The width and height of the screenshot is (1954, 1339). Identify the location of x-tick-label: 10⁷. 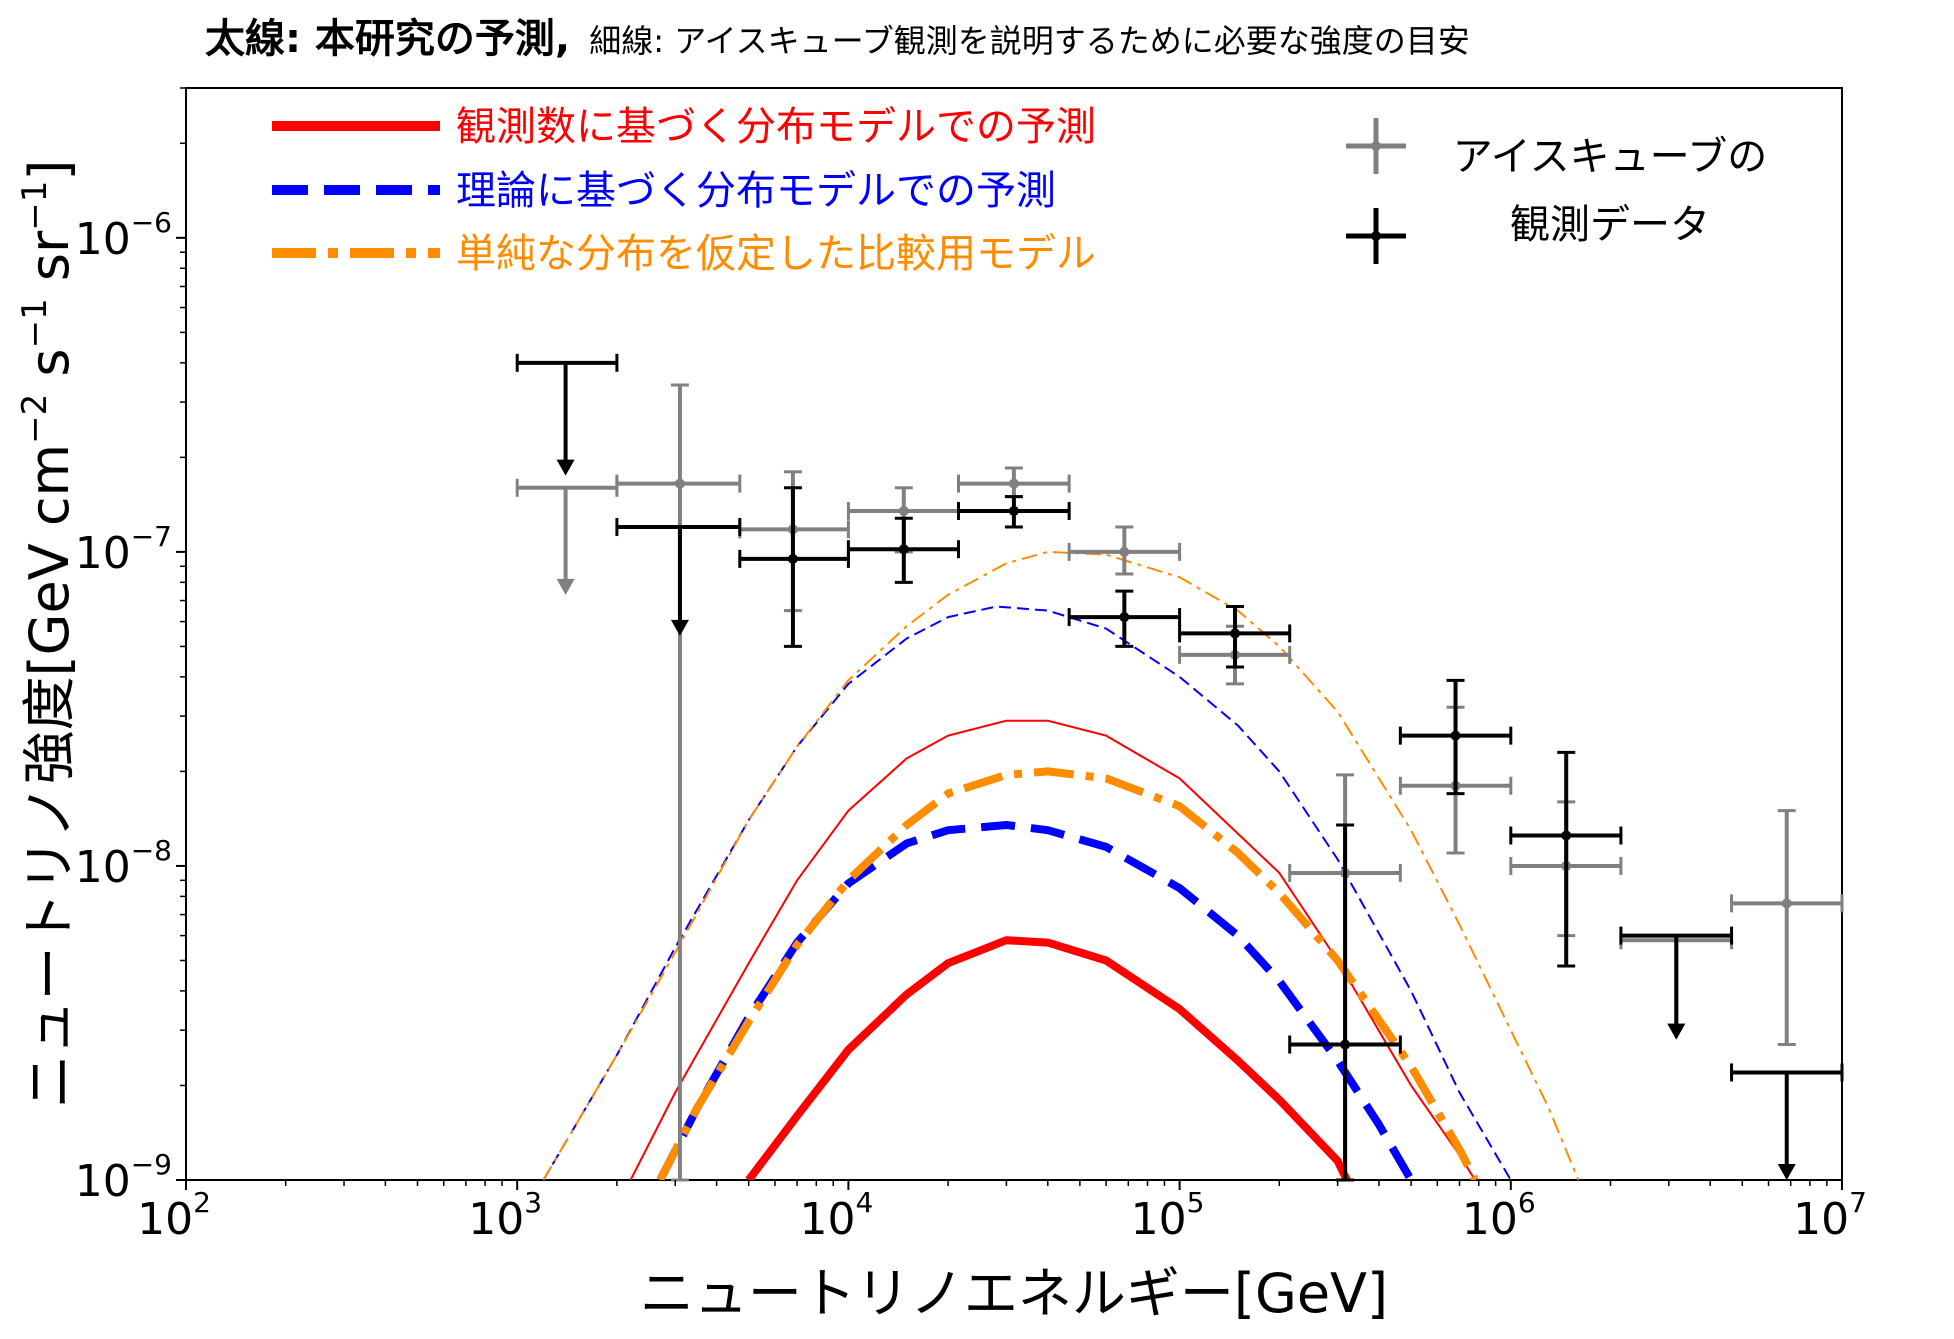
(1830, 1215).